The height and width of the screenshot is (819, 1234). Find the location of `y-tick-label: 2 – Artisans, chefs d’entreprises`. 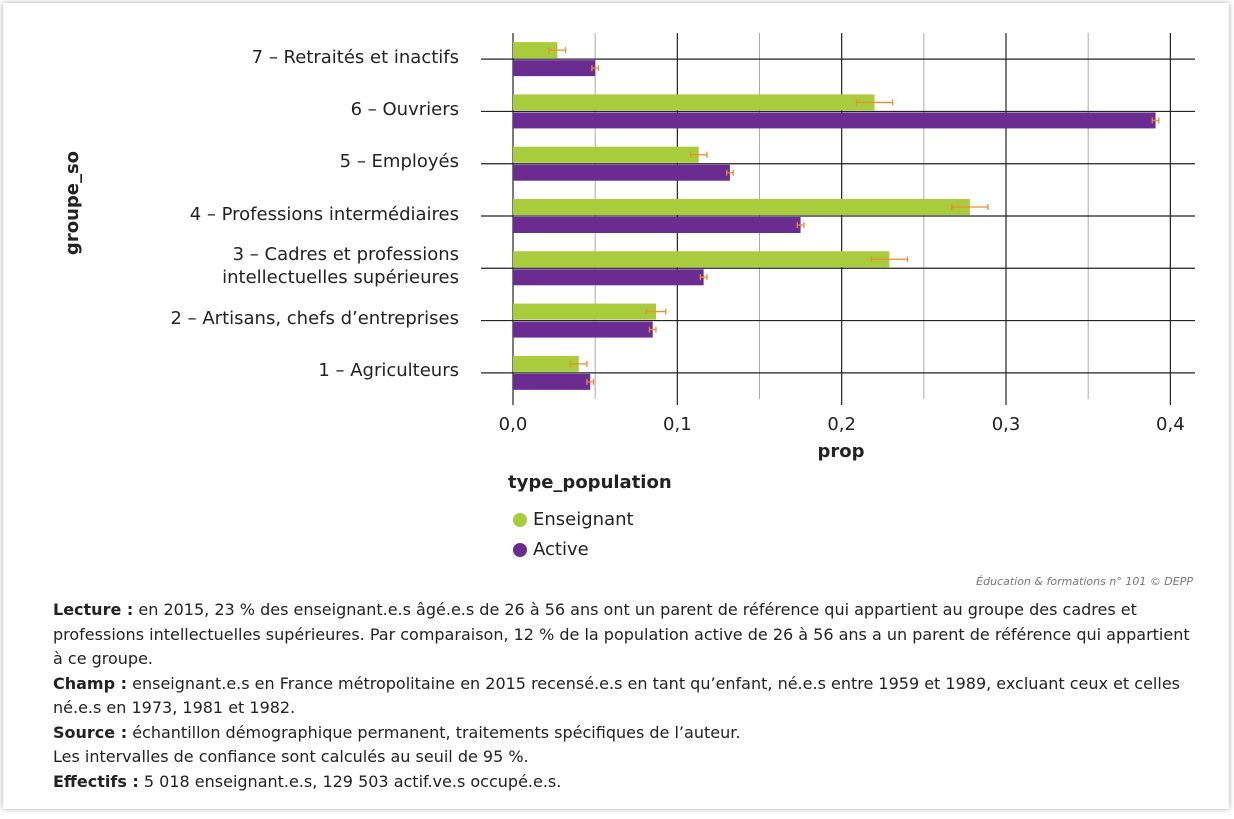

y-tick-label: 2 – Artisans, chefs d’entreprises is located at coordinates (314, 319).